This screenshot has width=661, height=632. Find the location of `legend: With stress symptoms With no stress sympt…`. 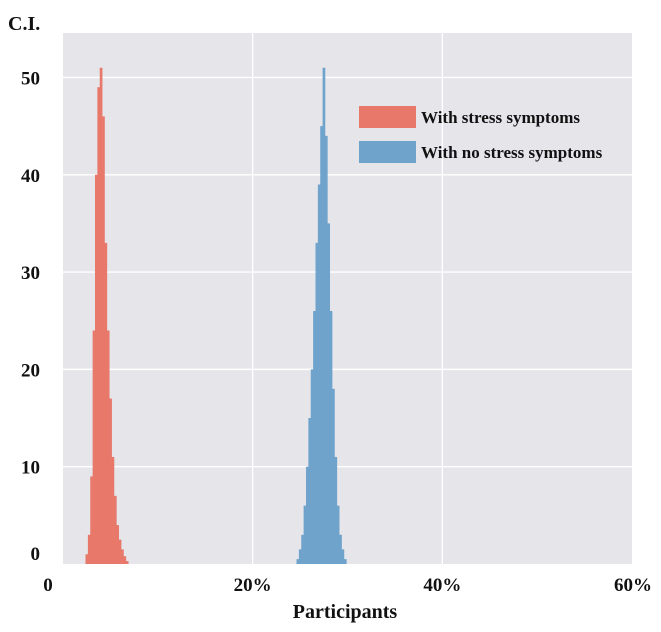

legend: With stress symptoms With no stress sympt… is located at coordinates (481, 134).